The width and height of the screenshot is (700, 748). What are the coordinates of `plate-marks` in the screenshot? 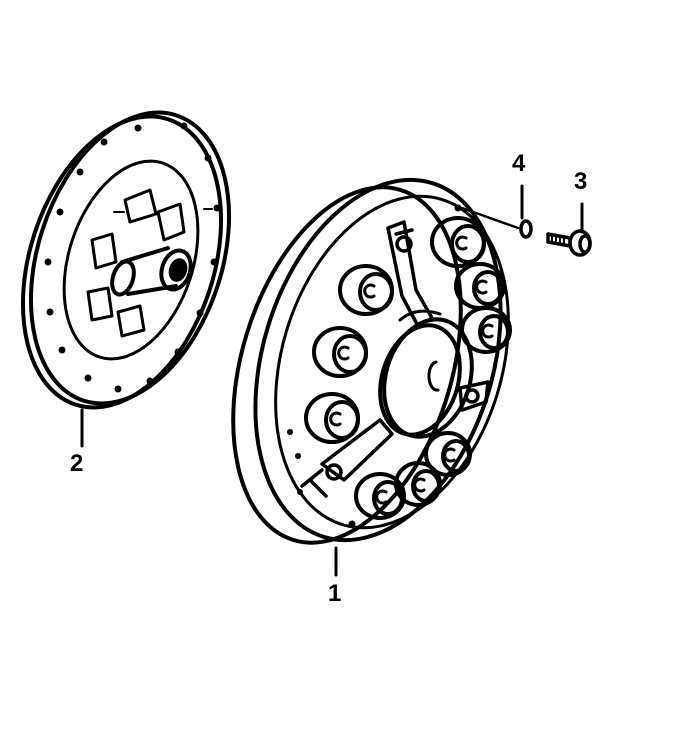 It's located at (374, 366).